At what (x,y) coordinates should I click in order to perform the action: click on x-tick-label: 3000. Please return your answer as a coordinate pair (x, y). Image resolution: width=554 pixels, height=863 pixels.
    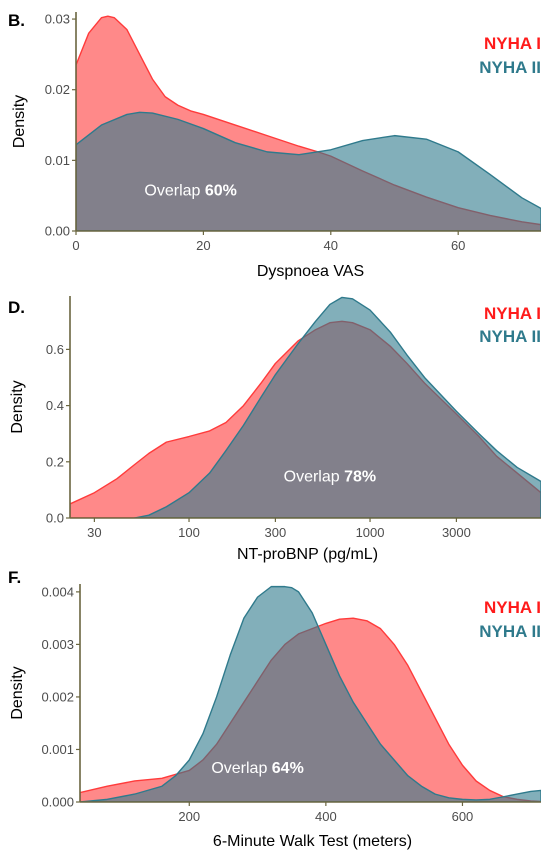
    Looking at the image, I should click on (456, 532).